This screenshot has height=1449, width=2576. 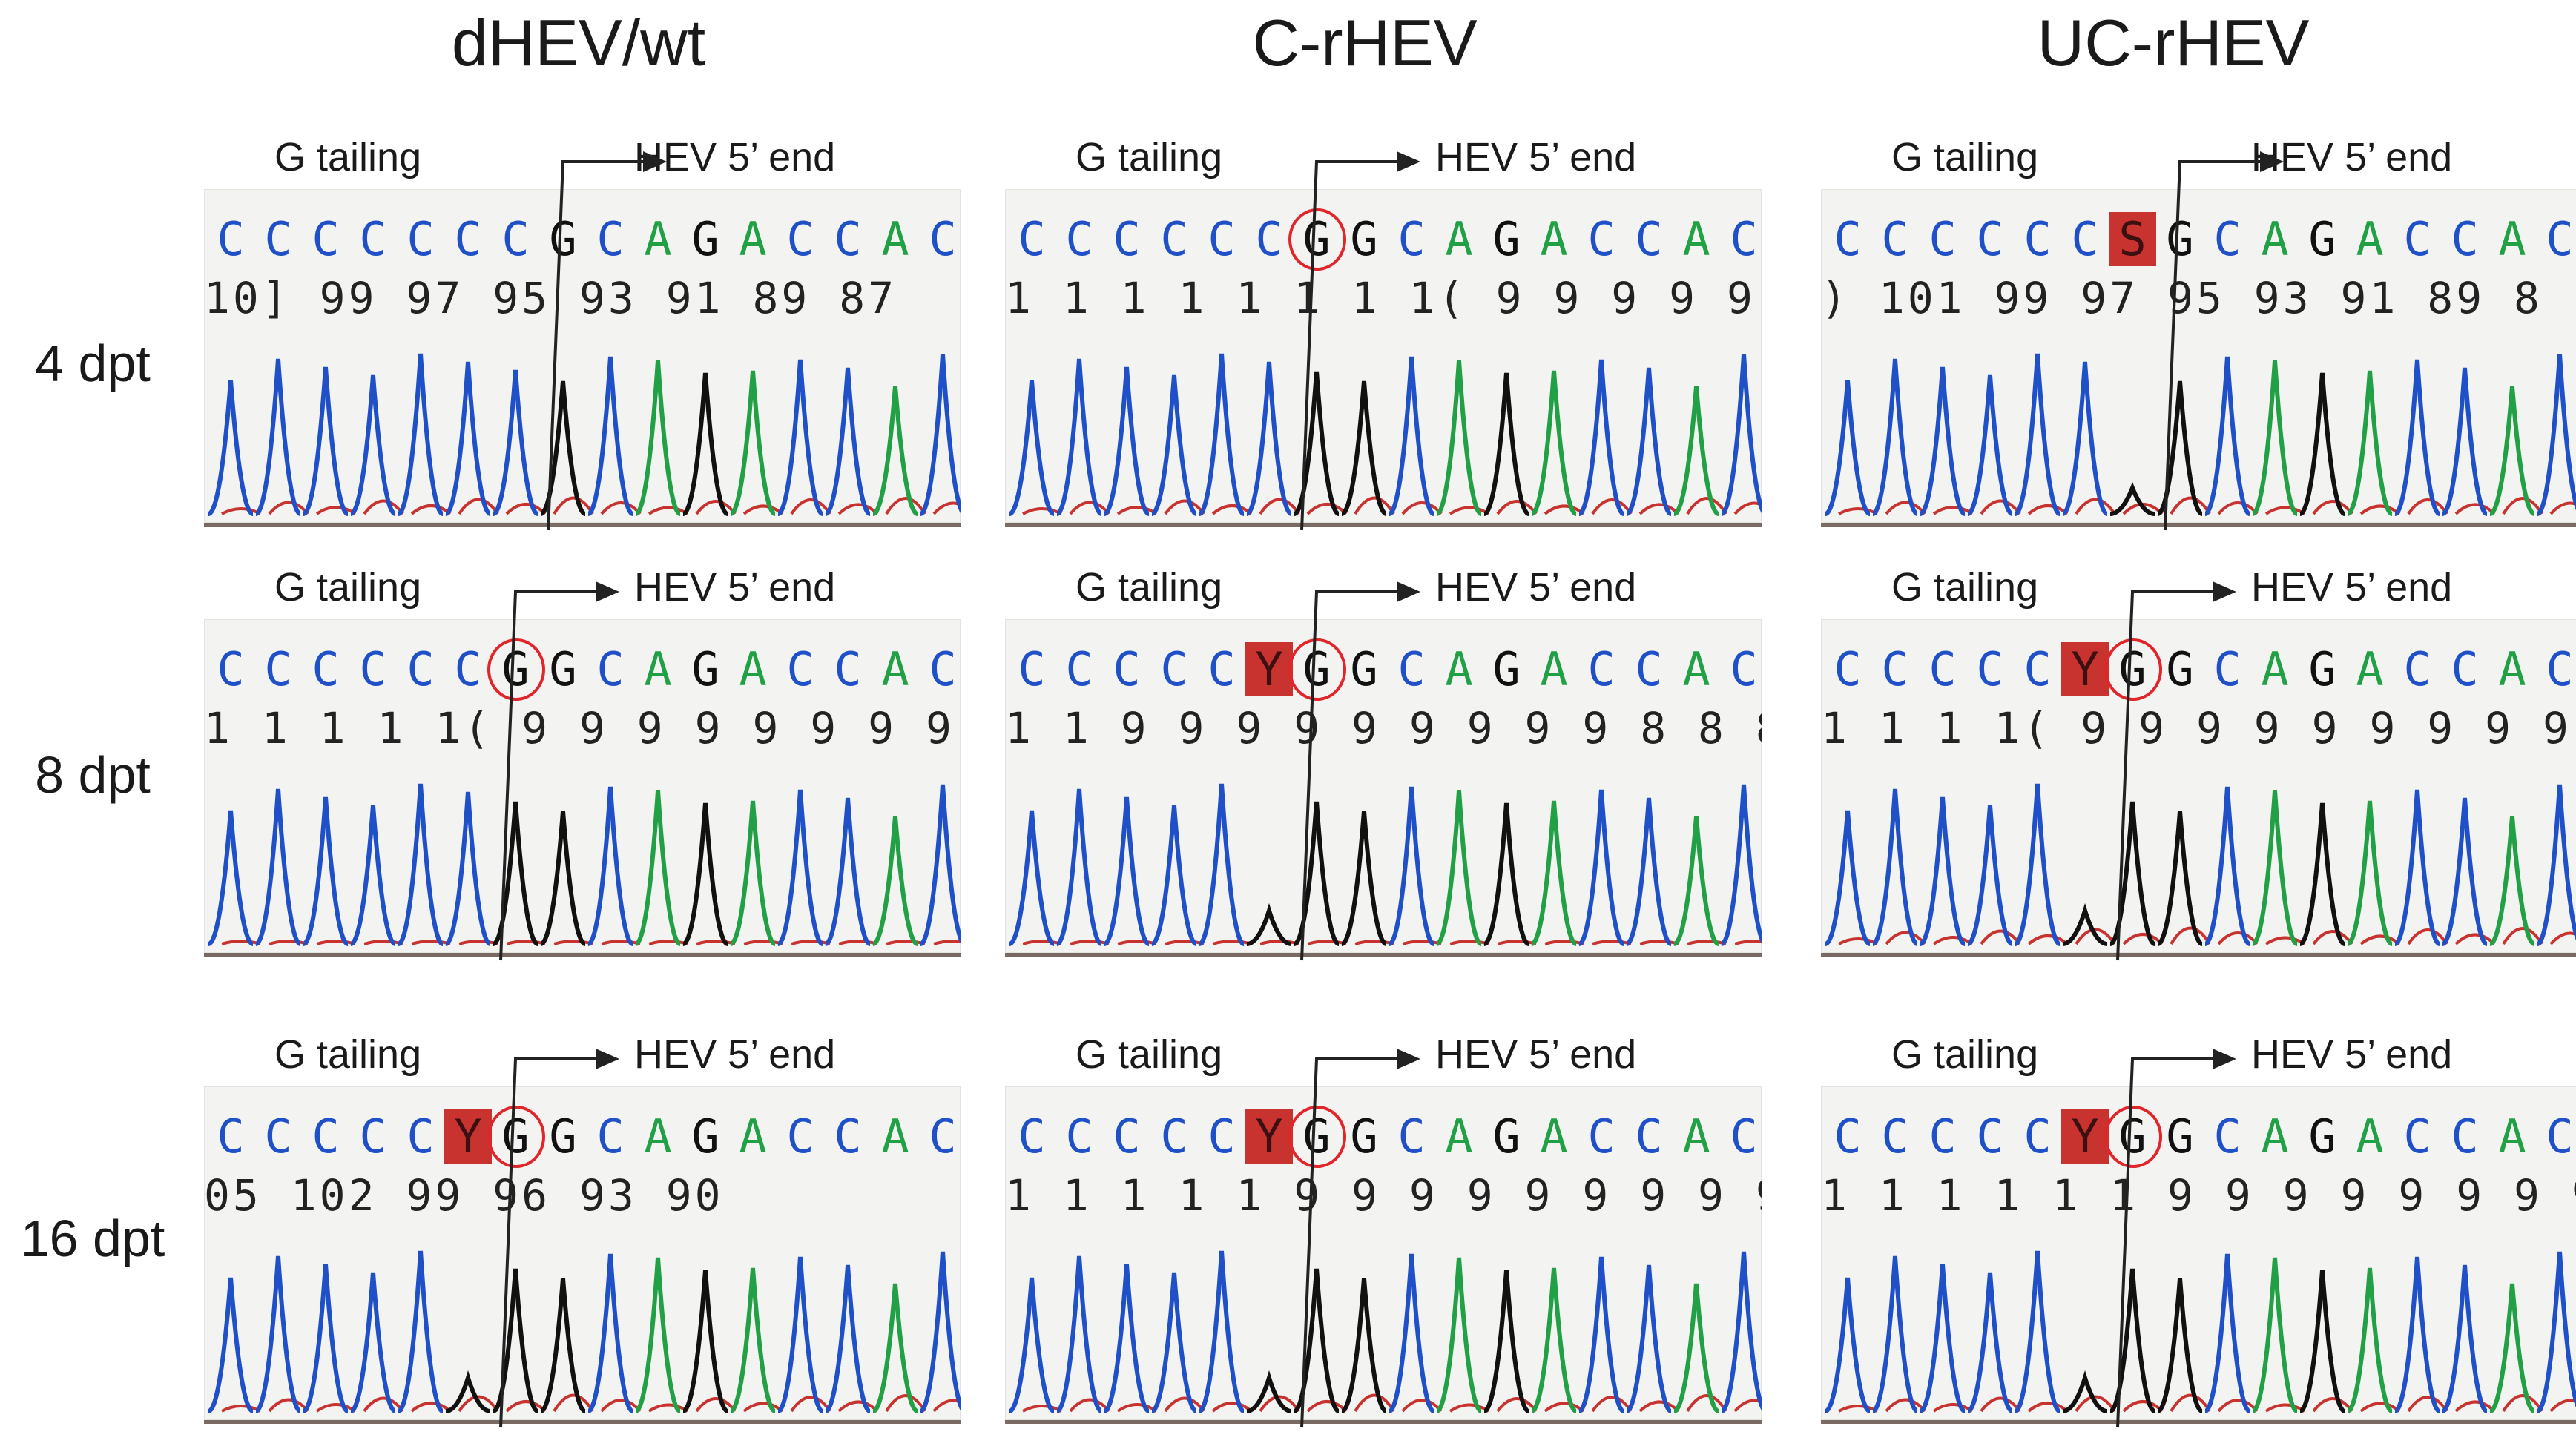 I want to click on base-position-numbers: 1 1 9 9 9 9 9 9 9 9 9 8 8 8 8, so click(x=1384, y=728).